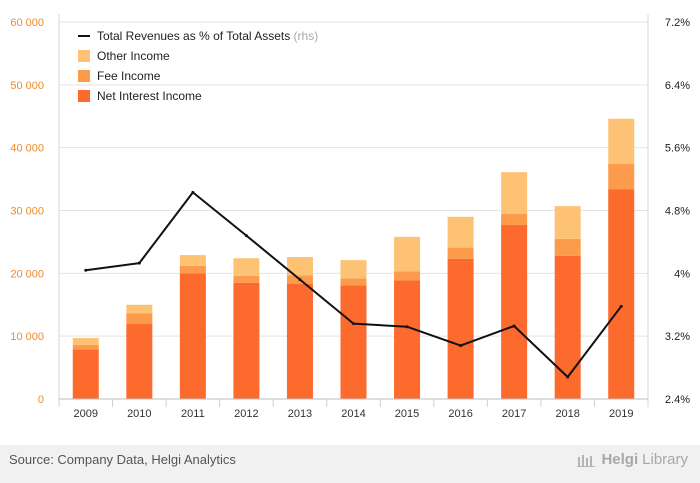 Image resolution: width=700 pixels, height=483 pixels. I want to click on bar-fee-income-2018, so click(567, 247).